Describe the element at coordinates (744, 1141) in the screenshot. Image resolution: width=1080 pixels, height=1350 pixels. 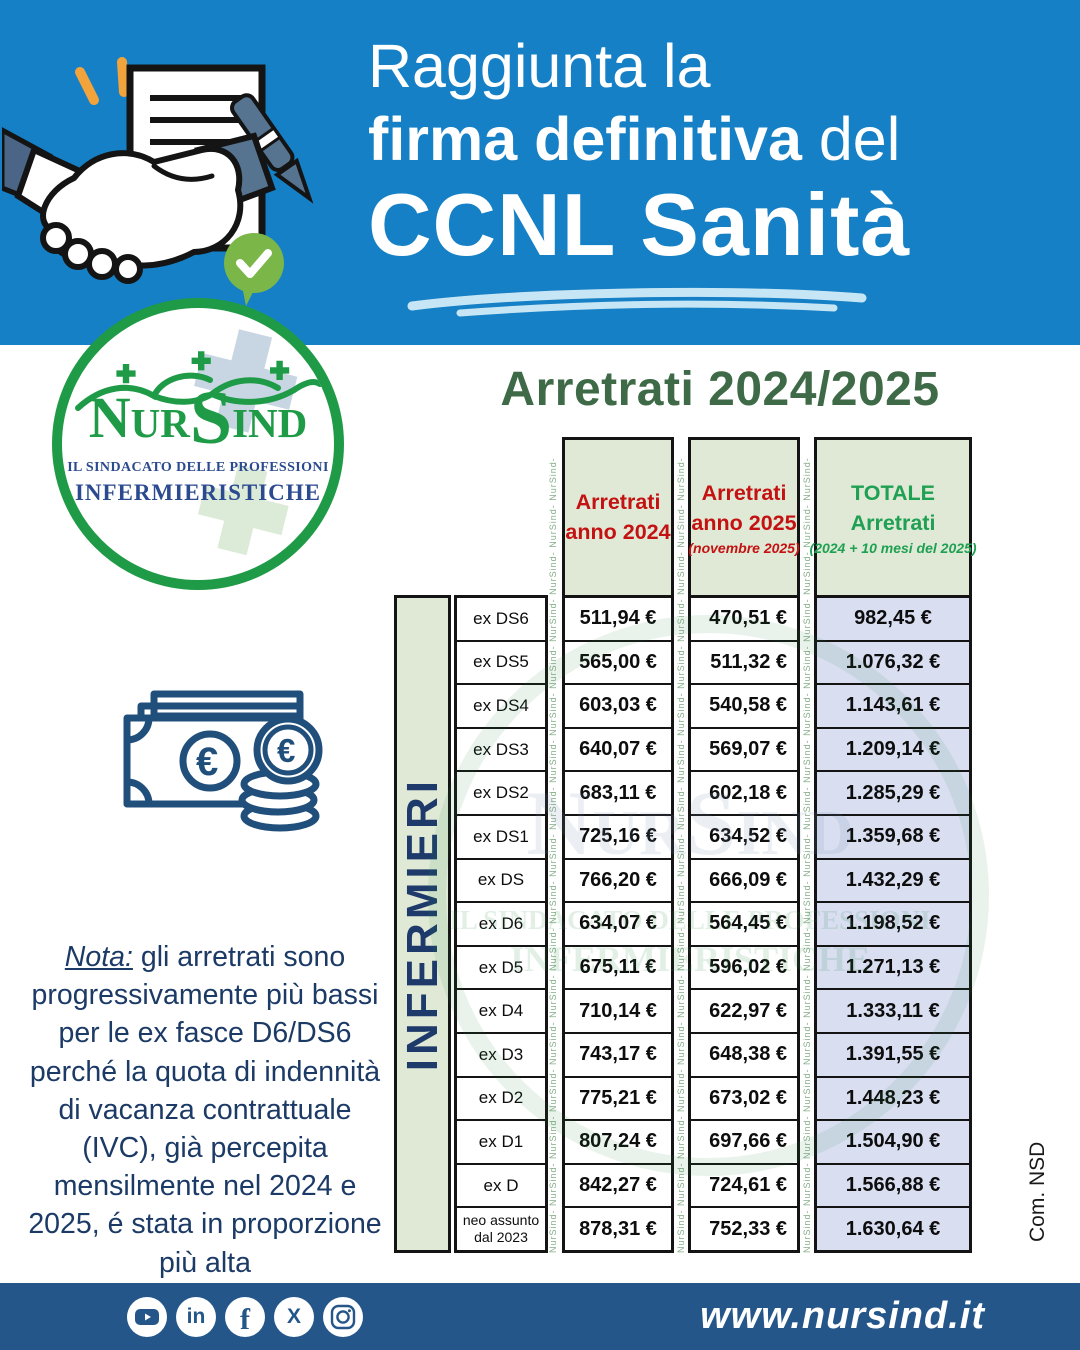
I see `table-cell: 697,66 €` at that location.